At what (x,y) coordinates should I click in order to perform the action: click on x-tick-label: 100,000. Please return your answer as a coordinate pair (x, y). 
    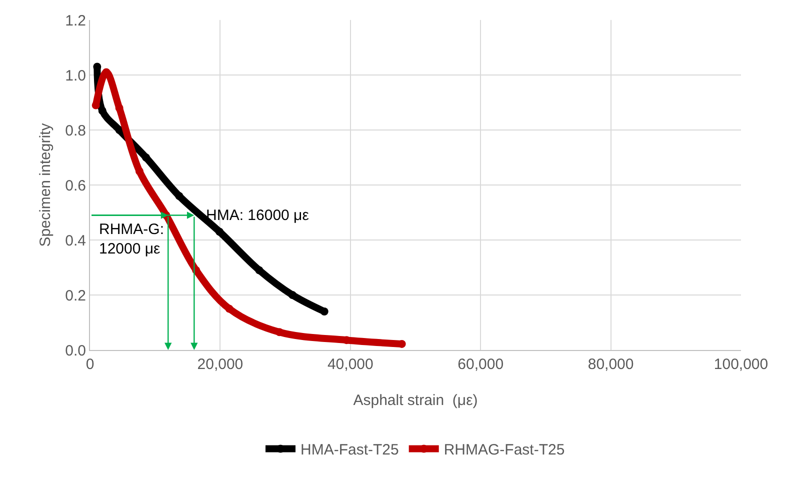
    Looking at the image, I should click on (741, 364).